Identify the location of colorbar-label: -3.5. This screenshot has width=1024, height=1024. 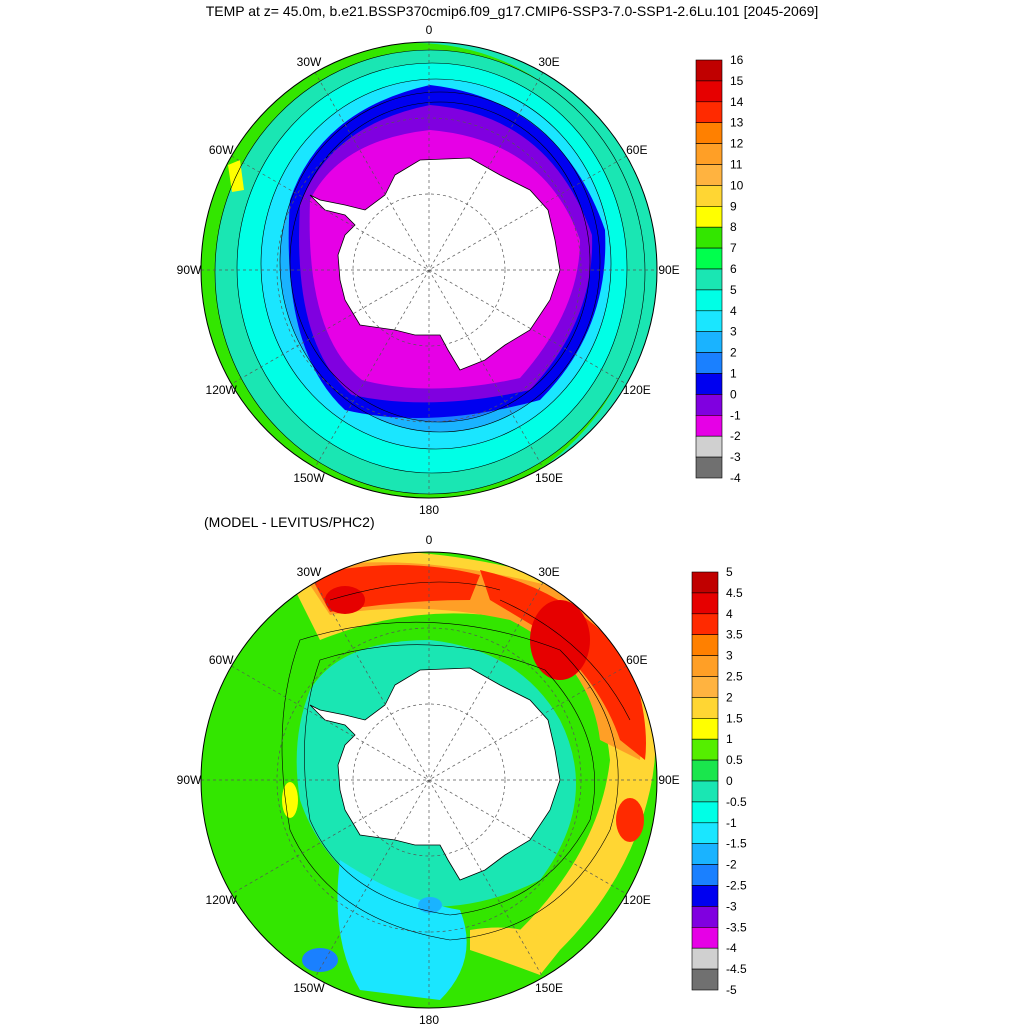
(736, 927).